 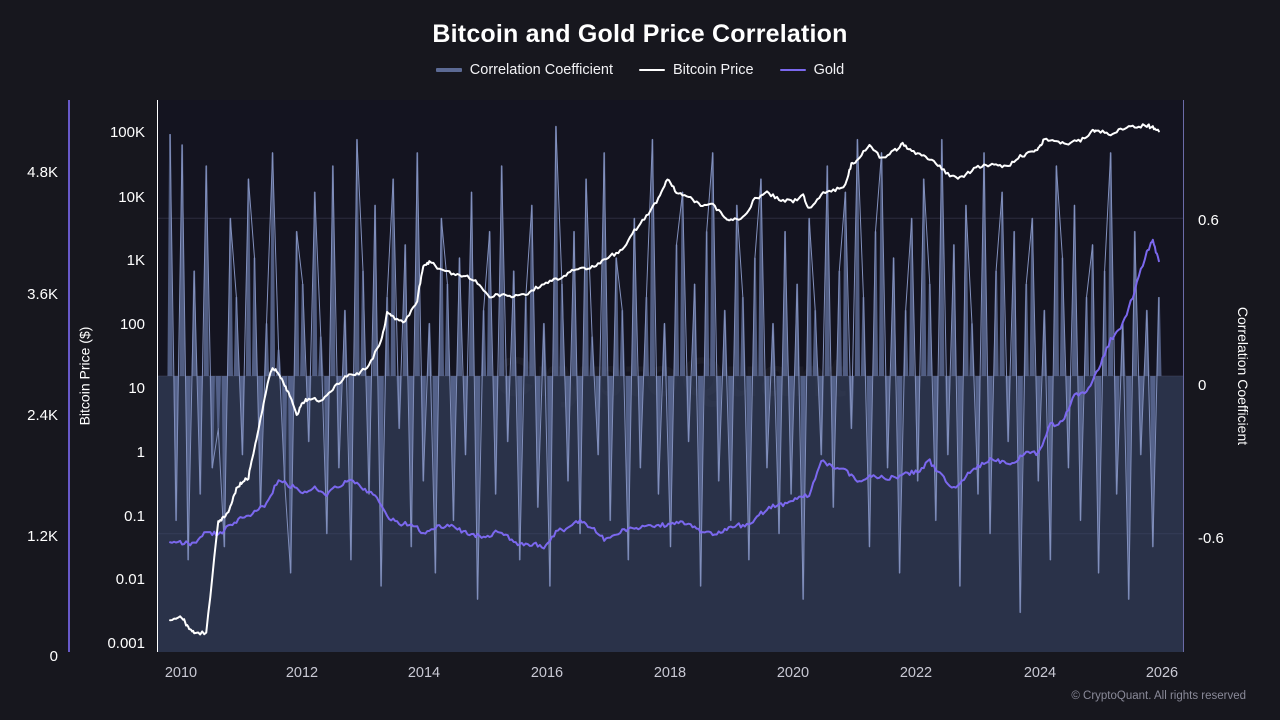 What do you see at coordinates (126, 643) in the screenshot?
I see `bitcoin-axis-tick-8: 0.001` at bounding box center [126, 643].